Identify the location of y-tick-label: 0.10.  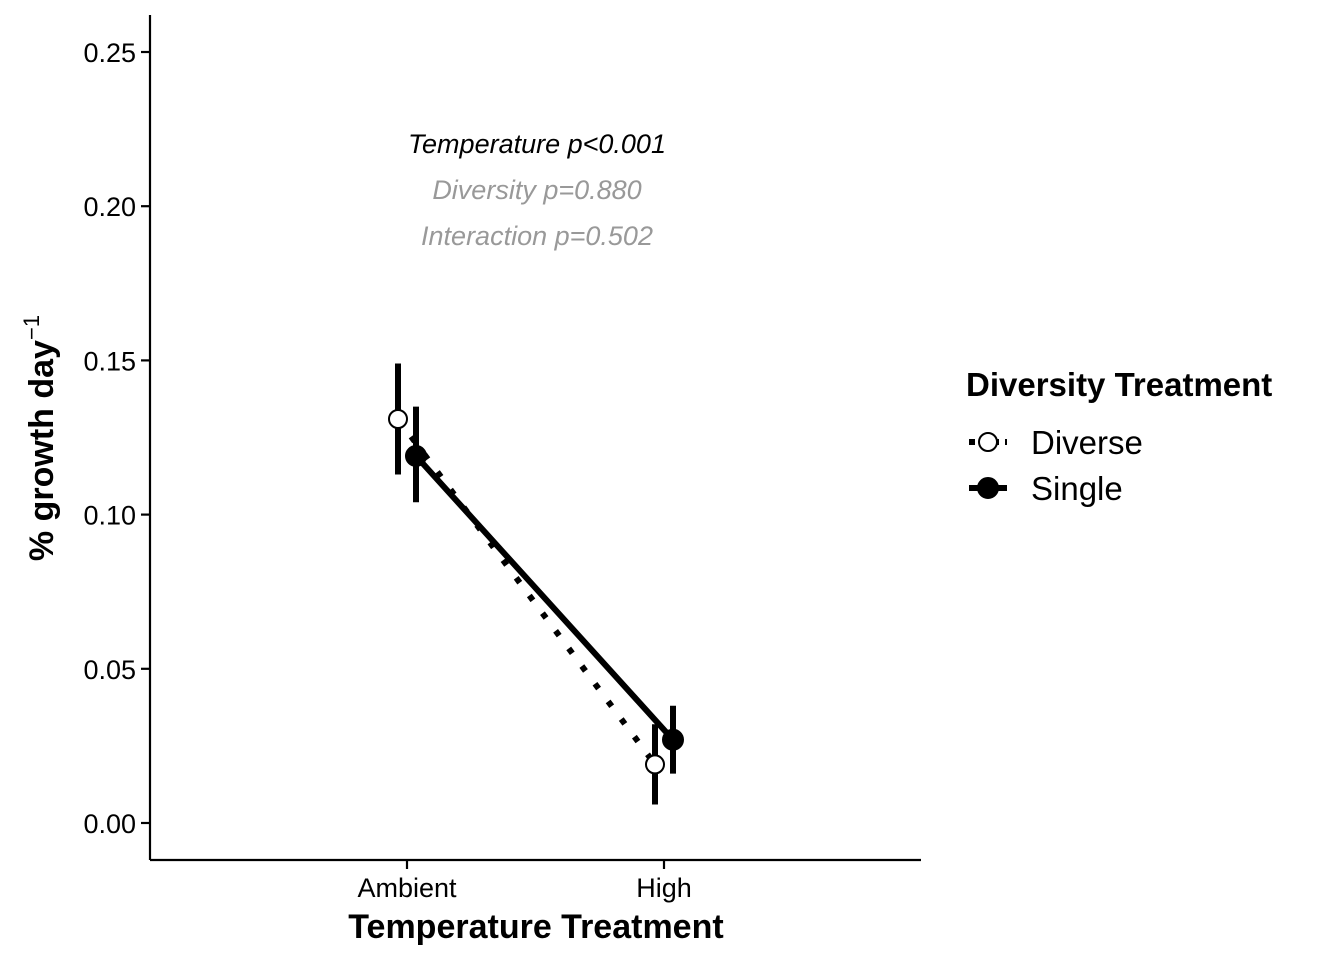
(109, 516).